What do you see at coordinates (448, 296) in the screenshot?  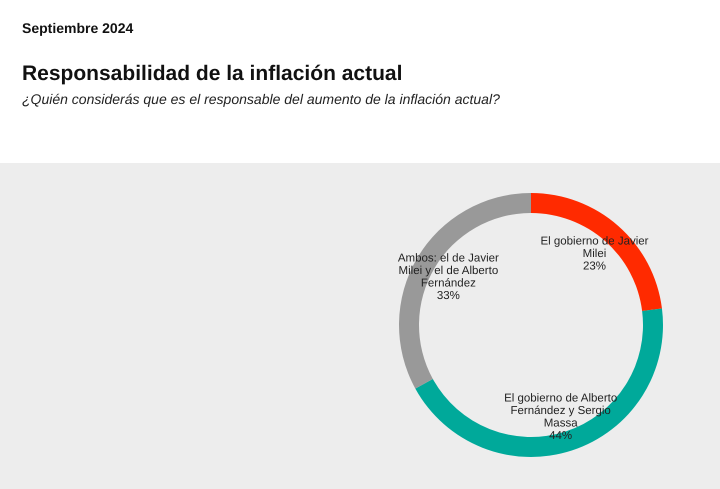 I see `data-label: 33%` at bounding box center [448, 296].